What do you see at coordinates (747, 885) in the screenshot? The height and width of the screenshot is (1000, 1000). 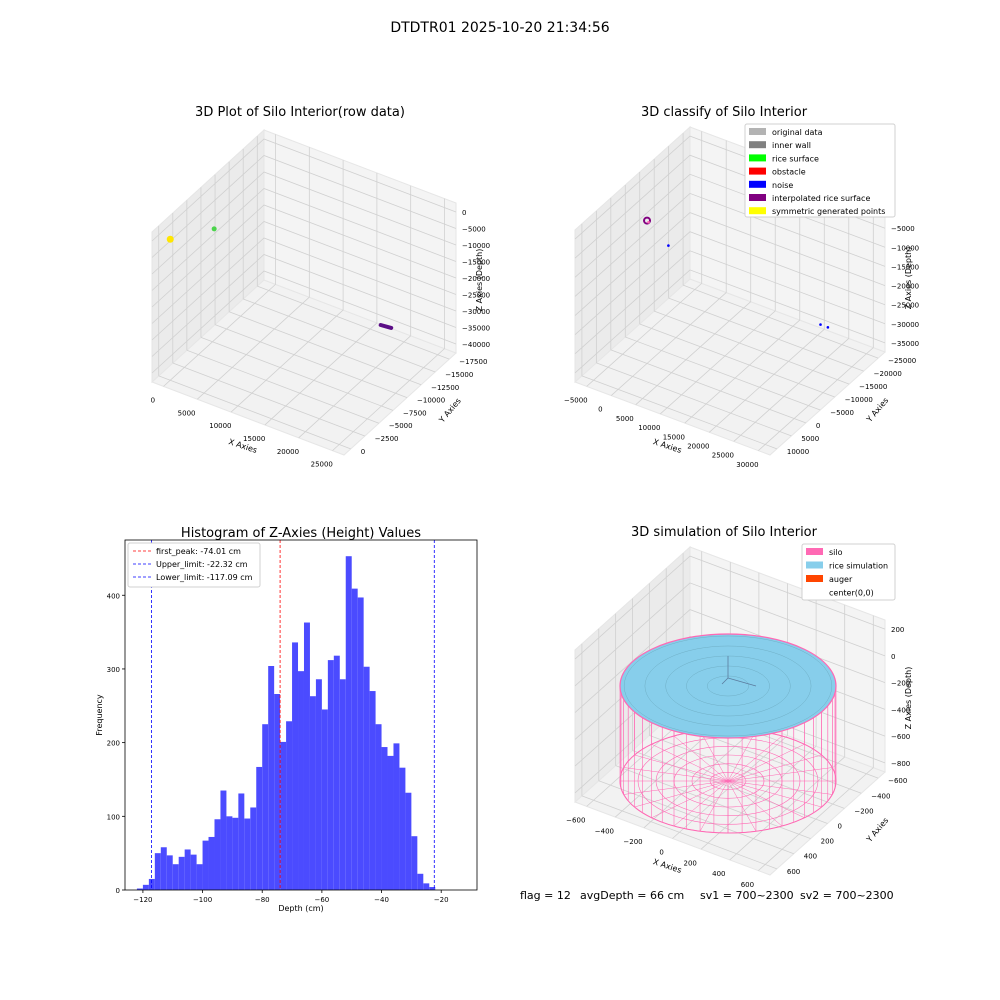 I see `x-tick-label: 600` at bounding box center [747, 885].